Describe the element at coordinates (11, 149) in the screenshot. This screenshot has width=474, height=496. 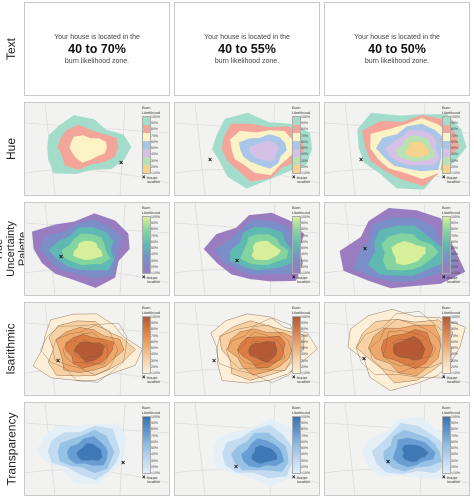
I see `row-label-hue: Hue` at that location.